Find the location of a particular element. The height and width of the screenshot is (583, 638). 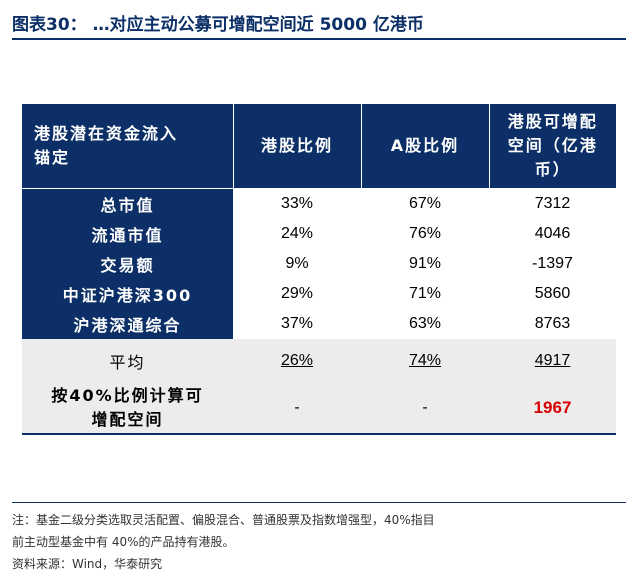

header-anchor: 港股潜在资金流入 锚定 is located at coordinates (127, 146).